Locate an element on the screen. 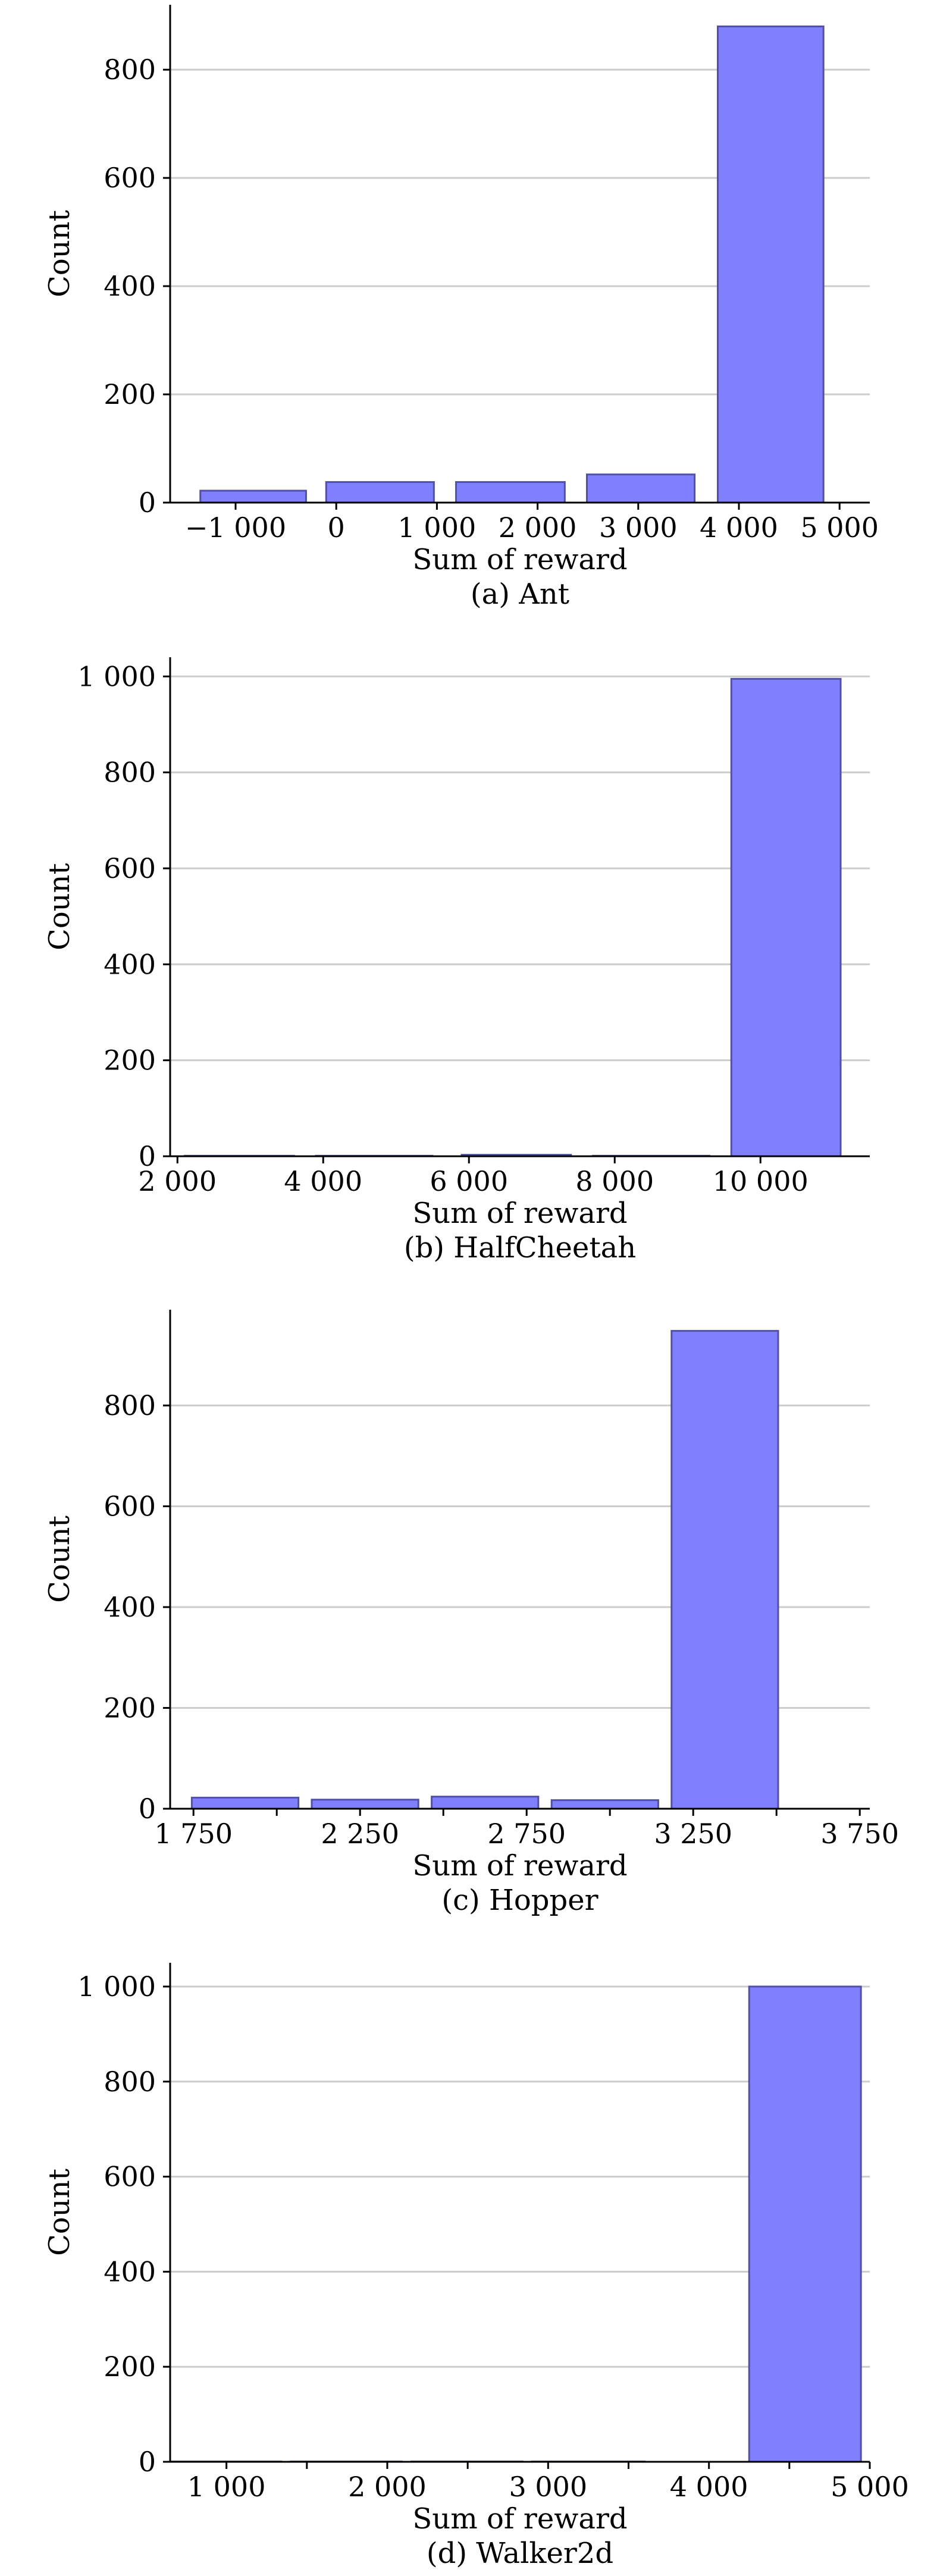 Image resolution: width=937 pixels, height=2576 pixels. x-tick-label-0: 1 750 is located at coordinates (194, 1834).